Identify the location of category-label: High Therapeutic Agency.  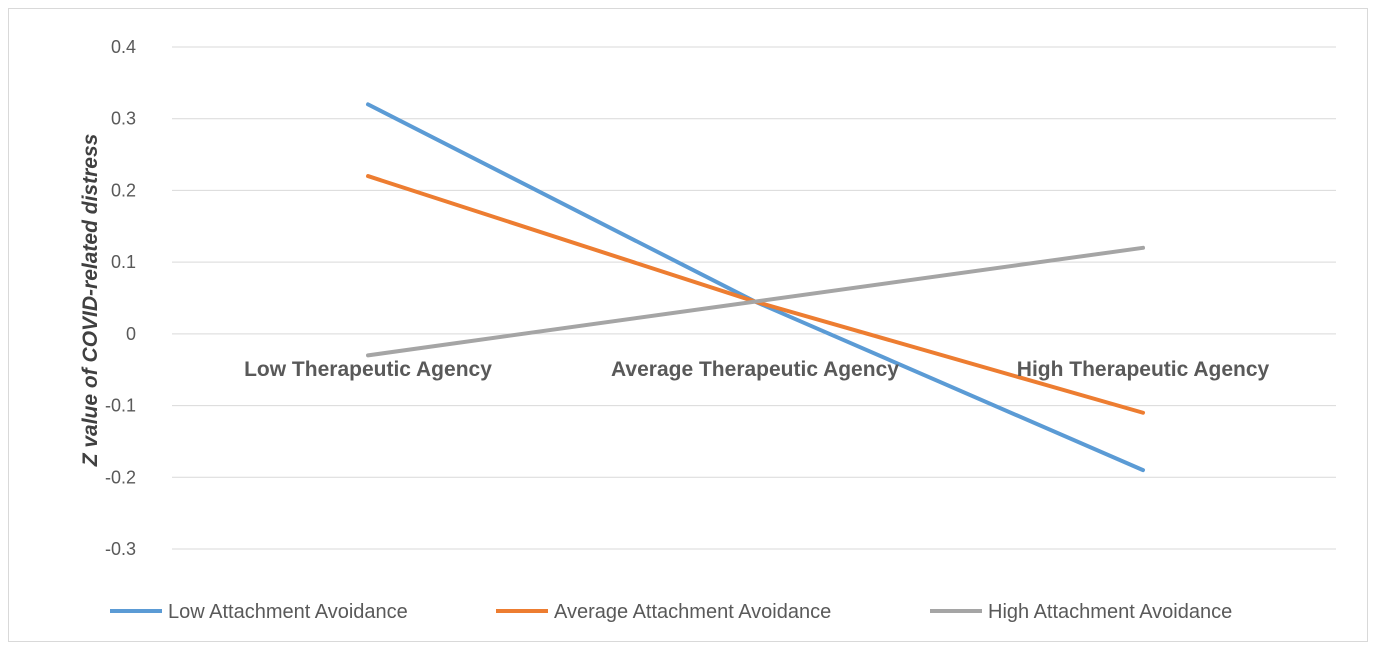
(1143, 369).